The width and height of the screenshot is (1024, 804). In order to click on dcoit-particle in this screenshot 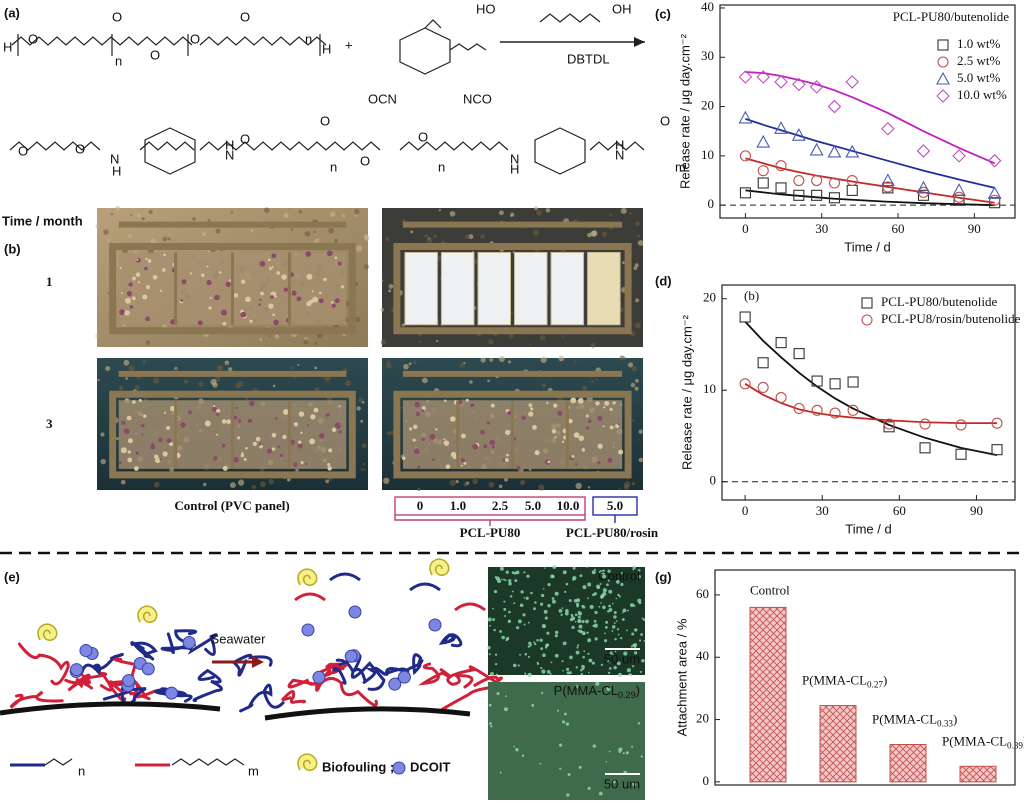, I will do `click(355, 612)`.